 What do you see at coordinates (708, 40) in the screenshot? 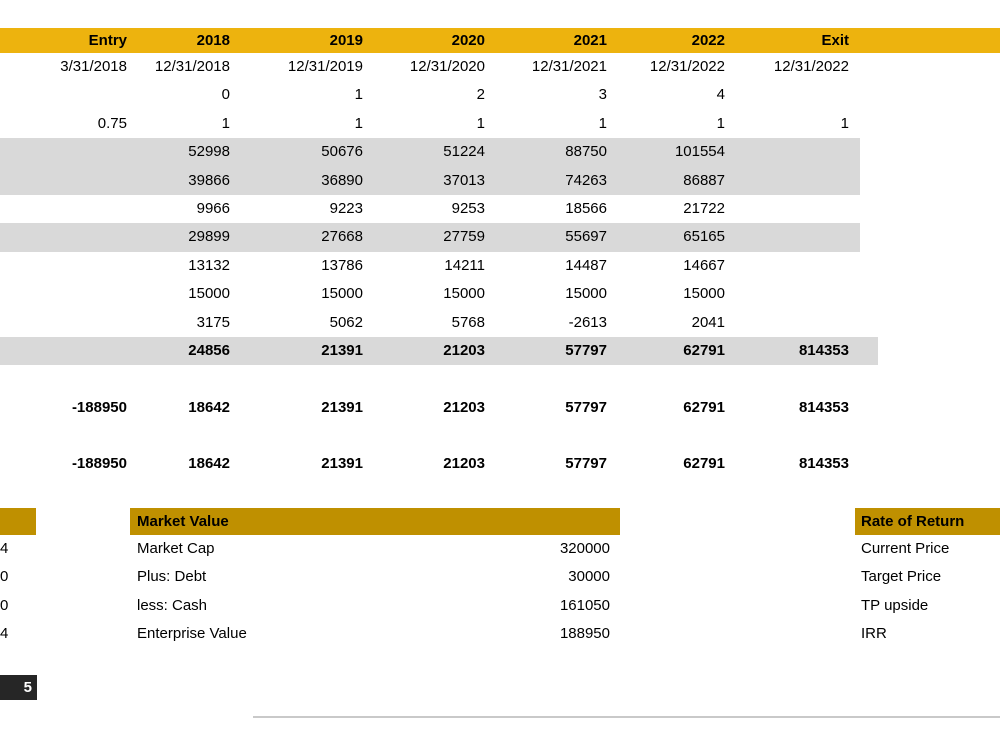
I see `header-cell-2022: 2022` at bounding box center [708, 40].